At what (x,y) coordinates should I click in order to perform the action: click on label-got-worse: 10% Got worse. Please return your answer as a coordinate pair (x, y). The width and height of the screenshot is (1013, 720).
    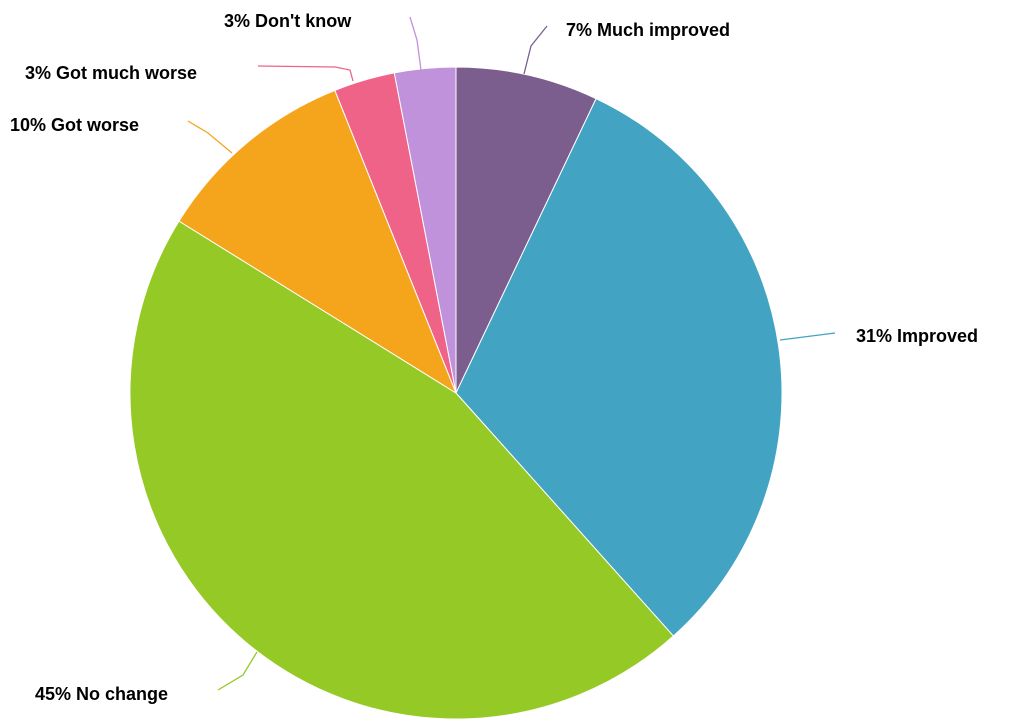
    Looking at the image, I should click on (74, 125).